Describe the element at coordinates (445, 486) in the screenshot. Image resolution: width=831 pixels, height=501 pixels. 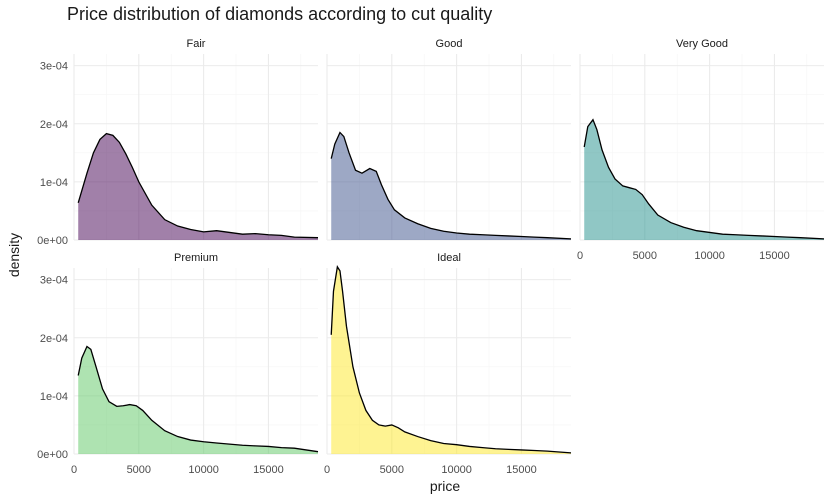
I see `x-axis-title: price` at that location.